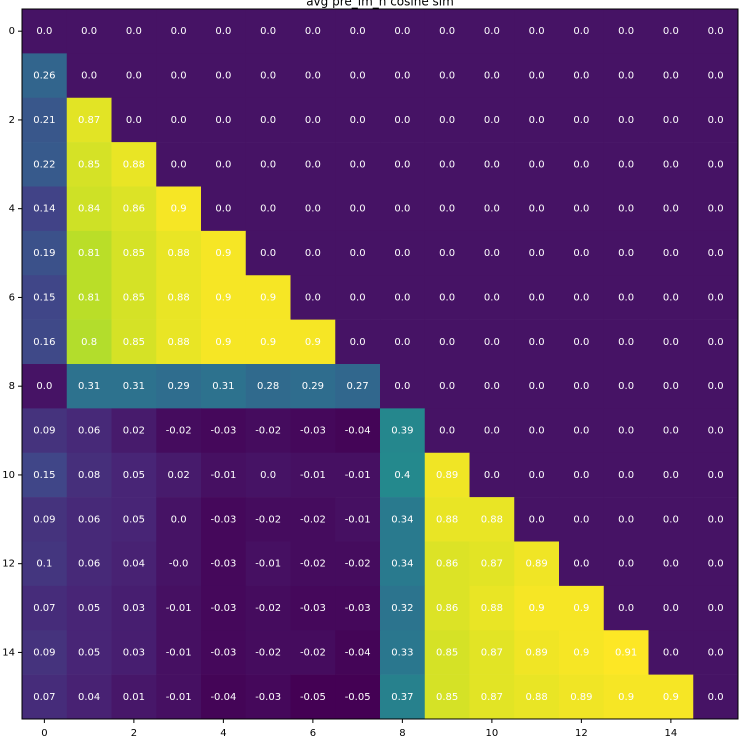 The height and width of the screenshot is (744, 742). I want to click on cell-label: 0.34, so click(402, 564).